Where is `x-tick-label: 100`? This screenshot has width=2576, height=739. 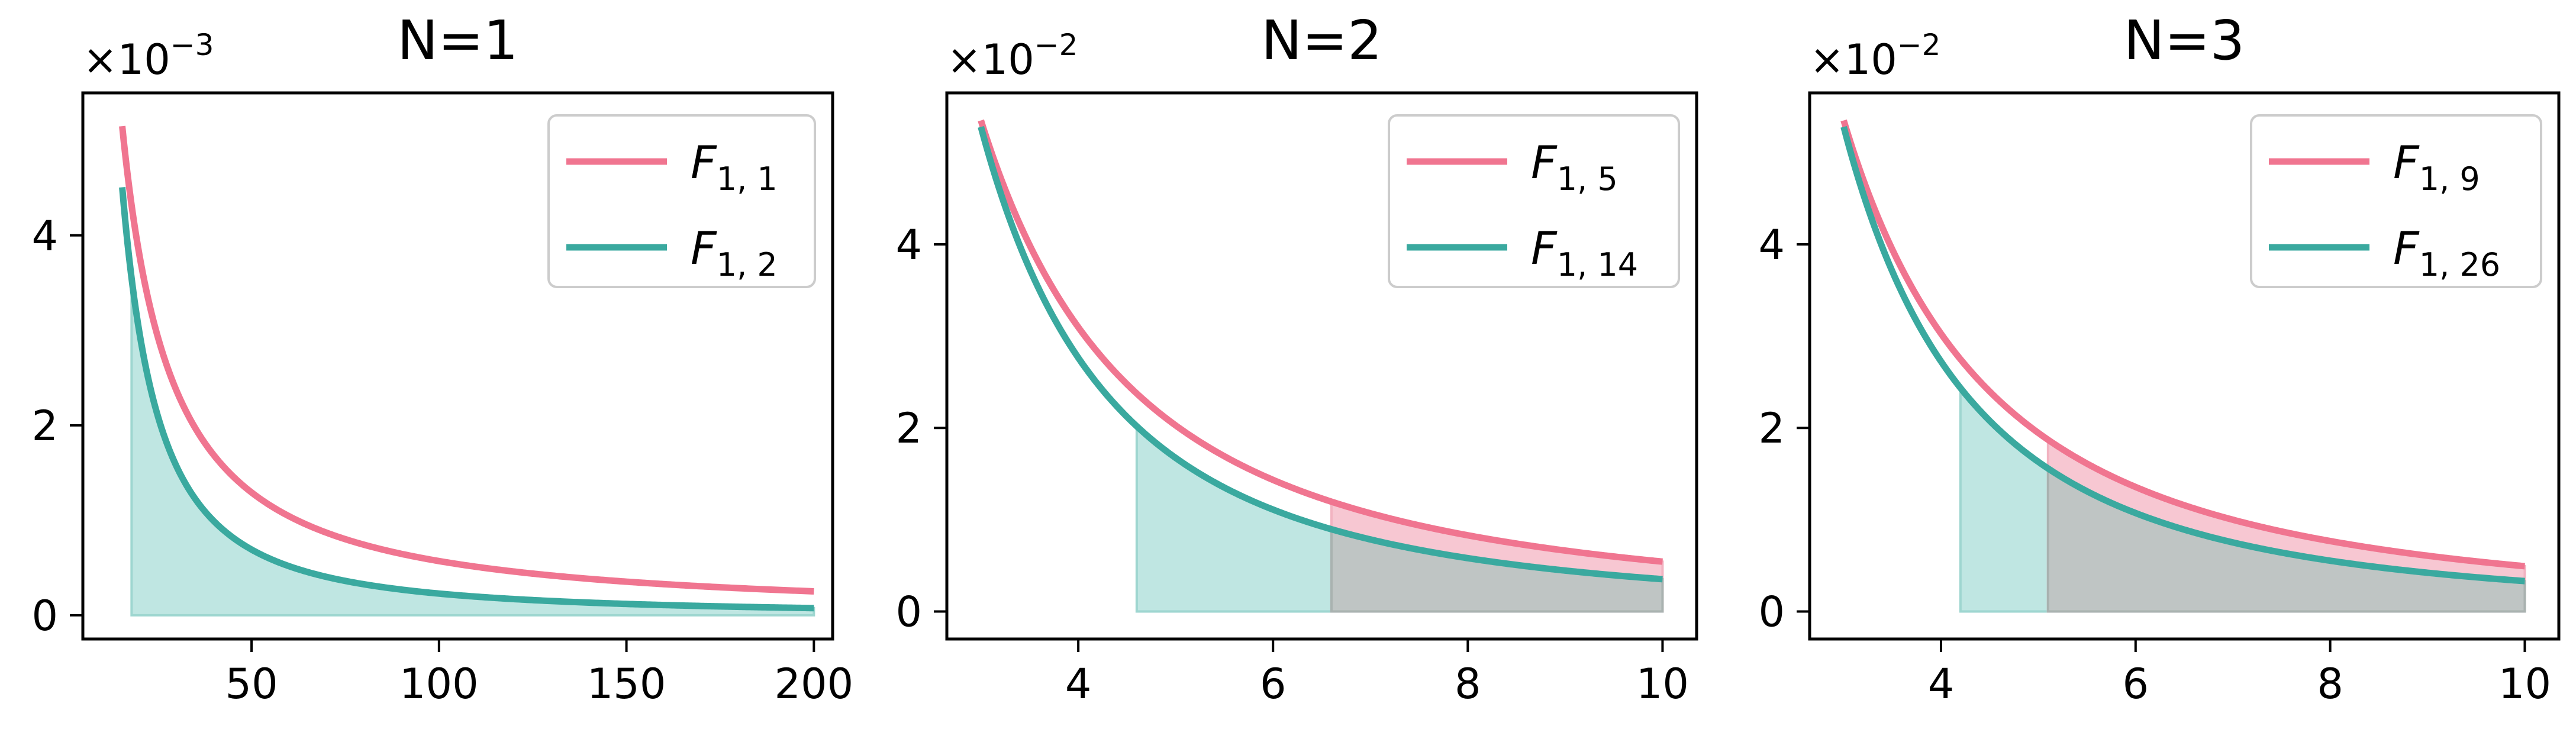
x-tick-label: 100 is located at coordinates (439, 684).